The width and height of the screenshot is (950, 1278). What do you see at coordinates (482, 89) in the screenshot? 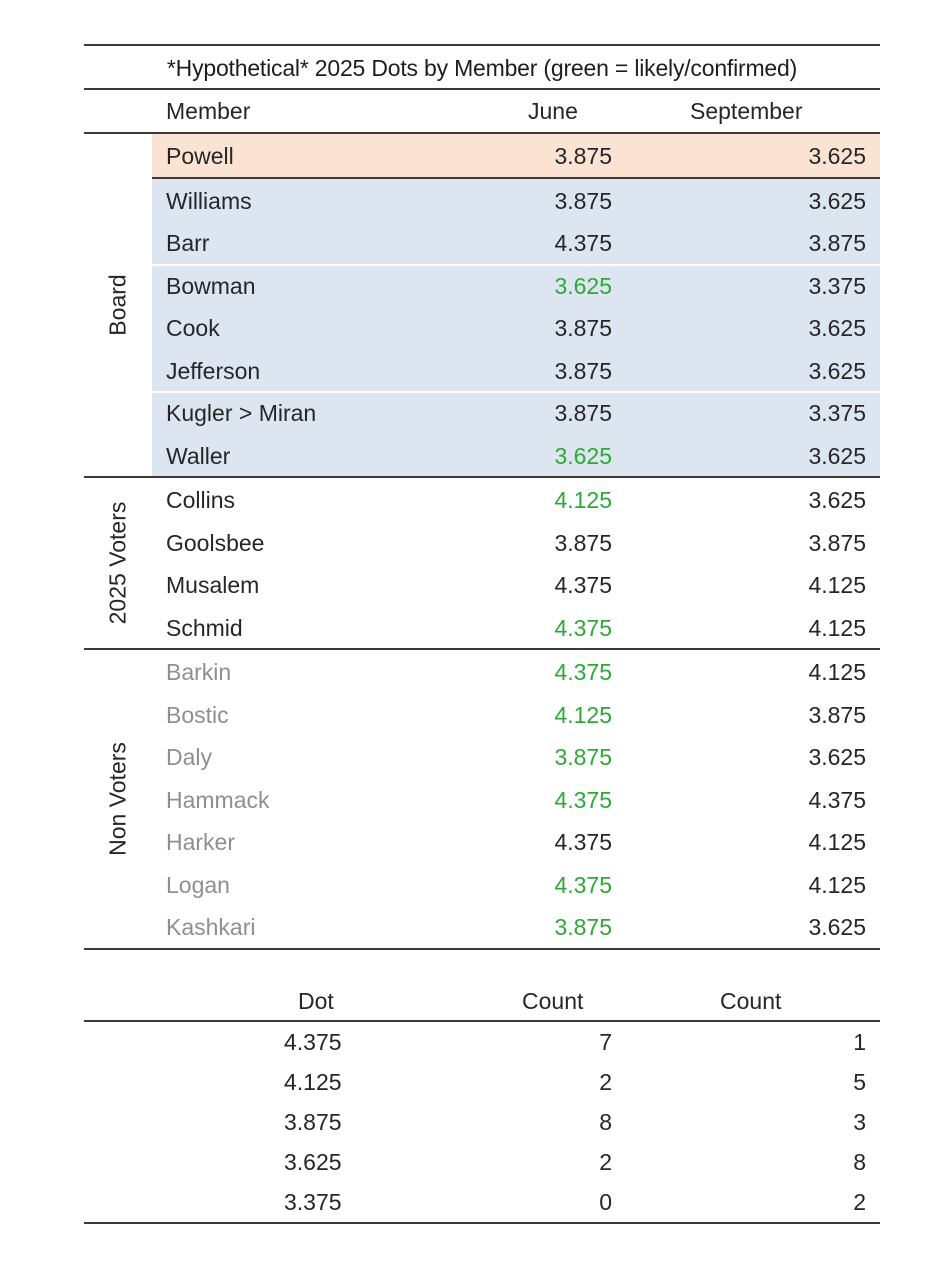
I see `title-rule` at bounding box center [482, 89].